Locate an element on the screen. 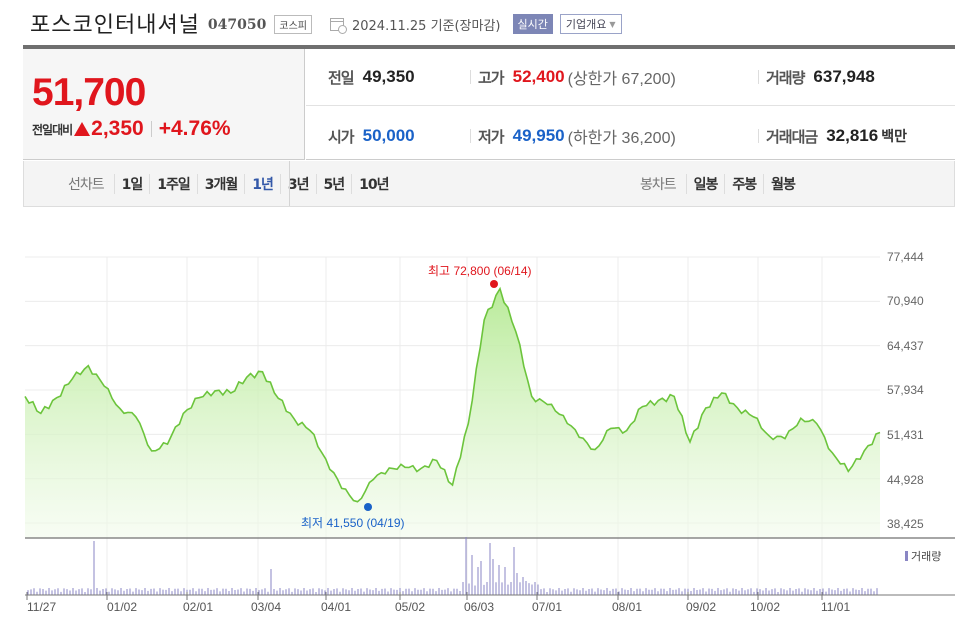 The image size is (955, 639). y-tick: 51,431 is located at coordinates (905, 435).